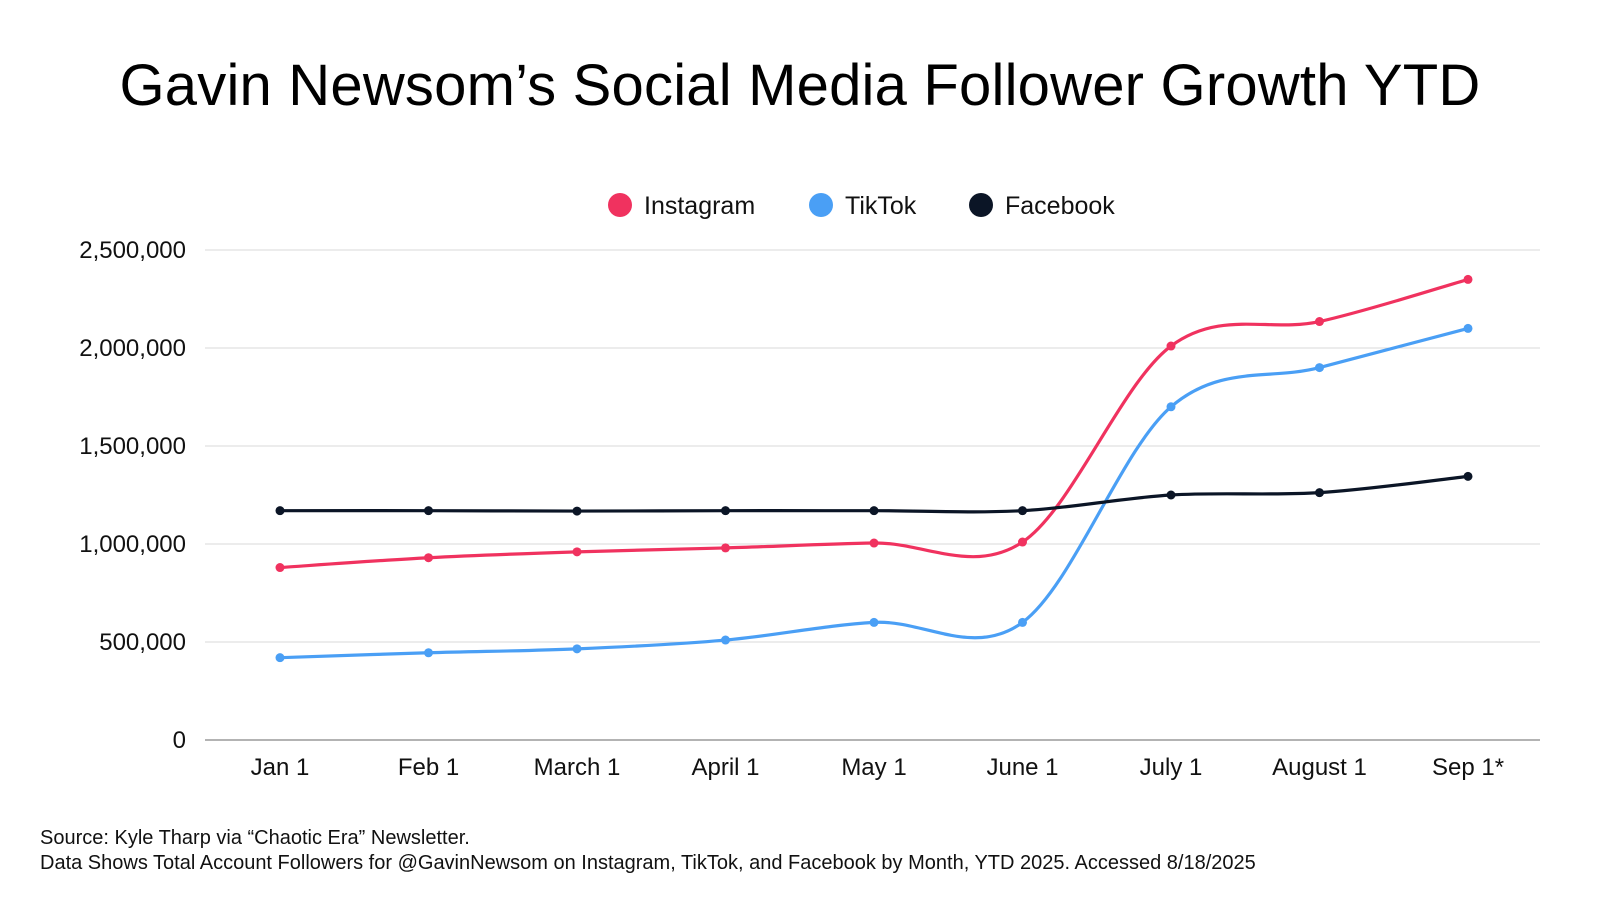 The height and width of the screenshot is (900, 1600). What do you see at coordinates (881, 206) in the screenshot?
I see `legend-label: TikTok` at bounding box center [881, 206].